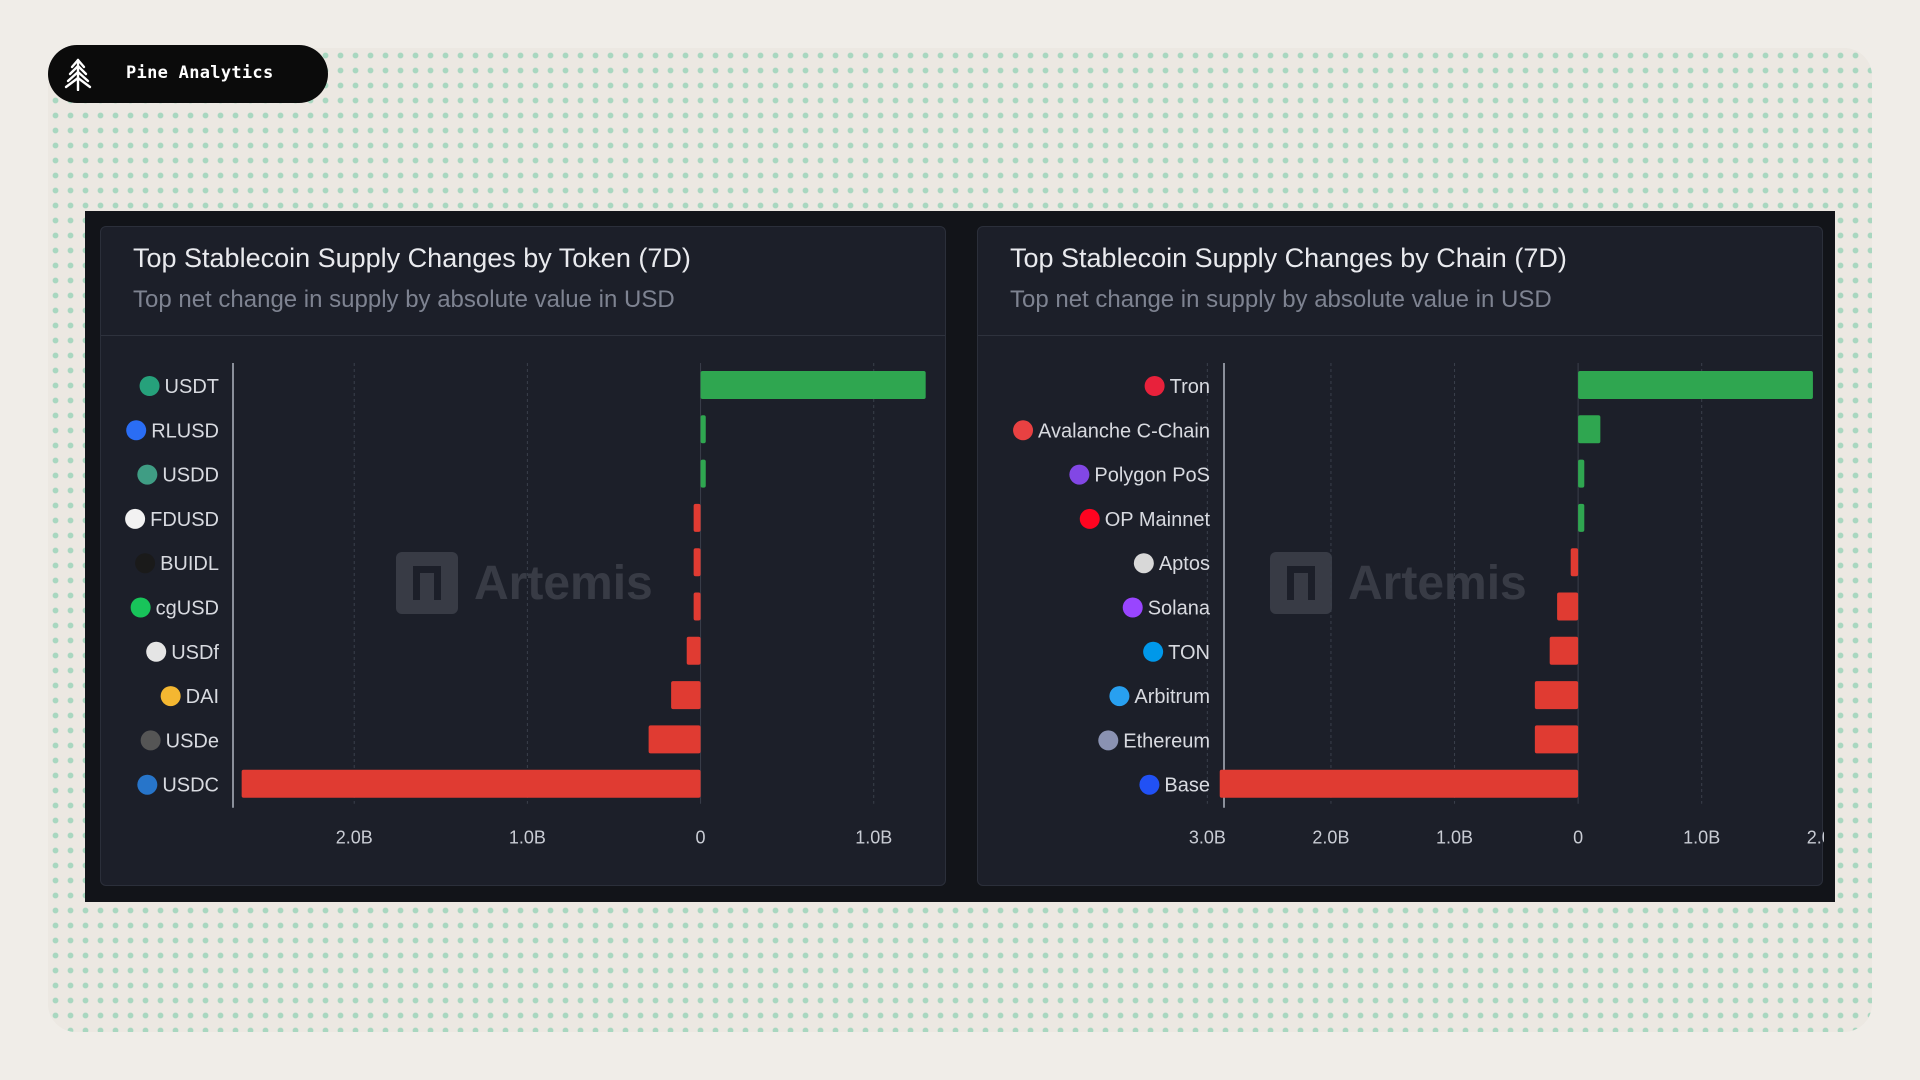  I want to click on rlusd-icon, so click(136, 430).